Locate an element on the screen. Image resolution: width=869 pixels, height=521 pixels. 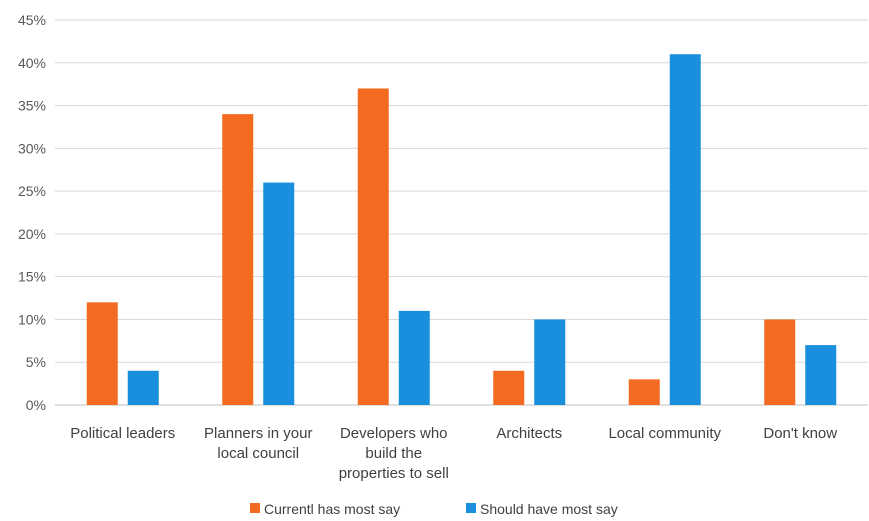
x-category-label: Don't know is located at coordinates (800, 433).